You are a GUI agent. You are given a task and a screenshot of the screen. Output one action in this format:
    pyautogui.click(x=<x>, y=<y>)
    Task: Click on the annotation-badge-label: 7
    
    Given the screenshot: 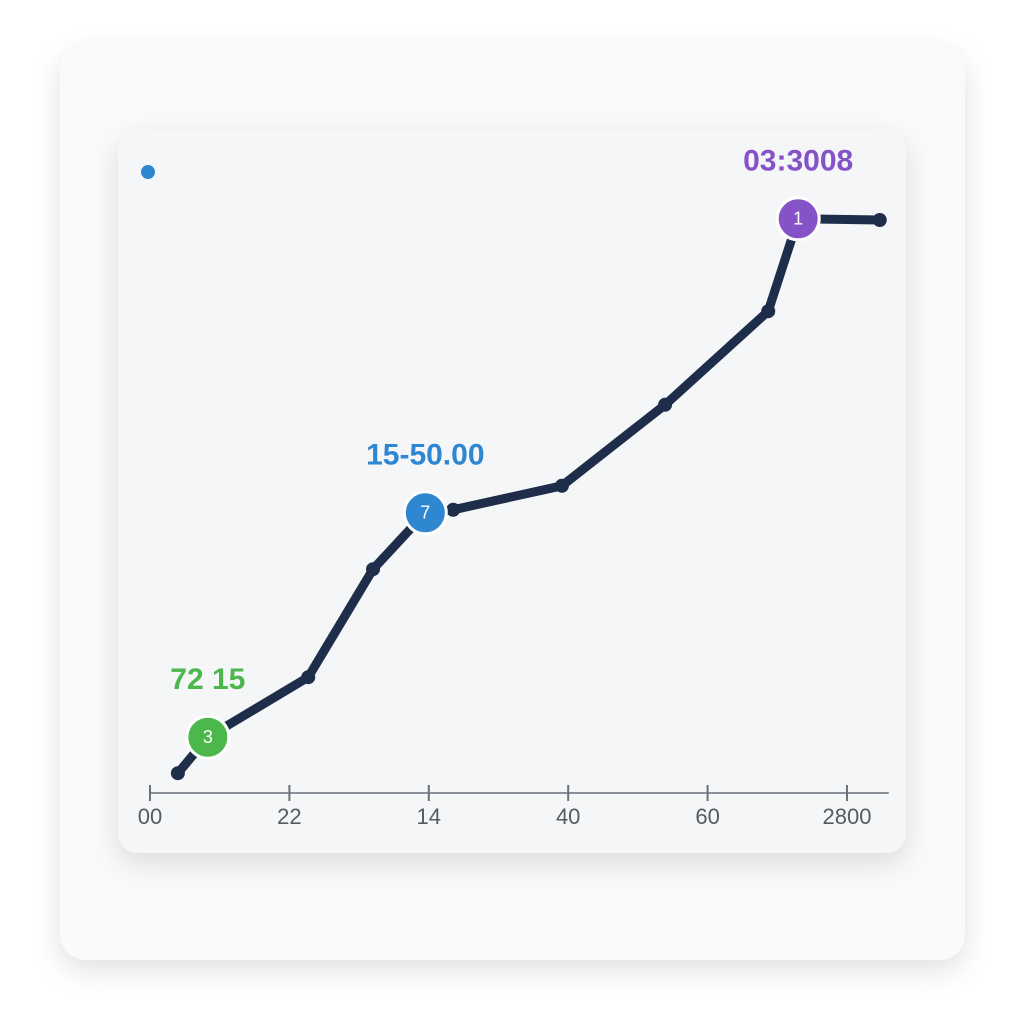 What is the action you would take?
    pyautogui.click(x=425, y=513)
    